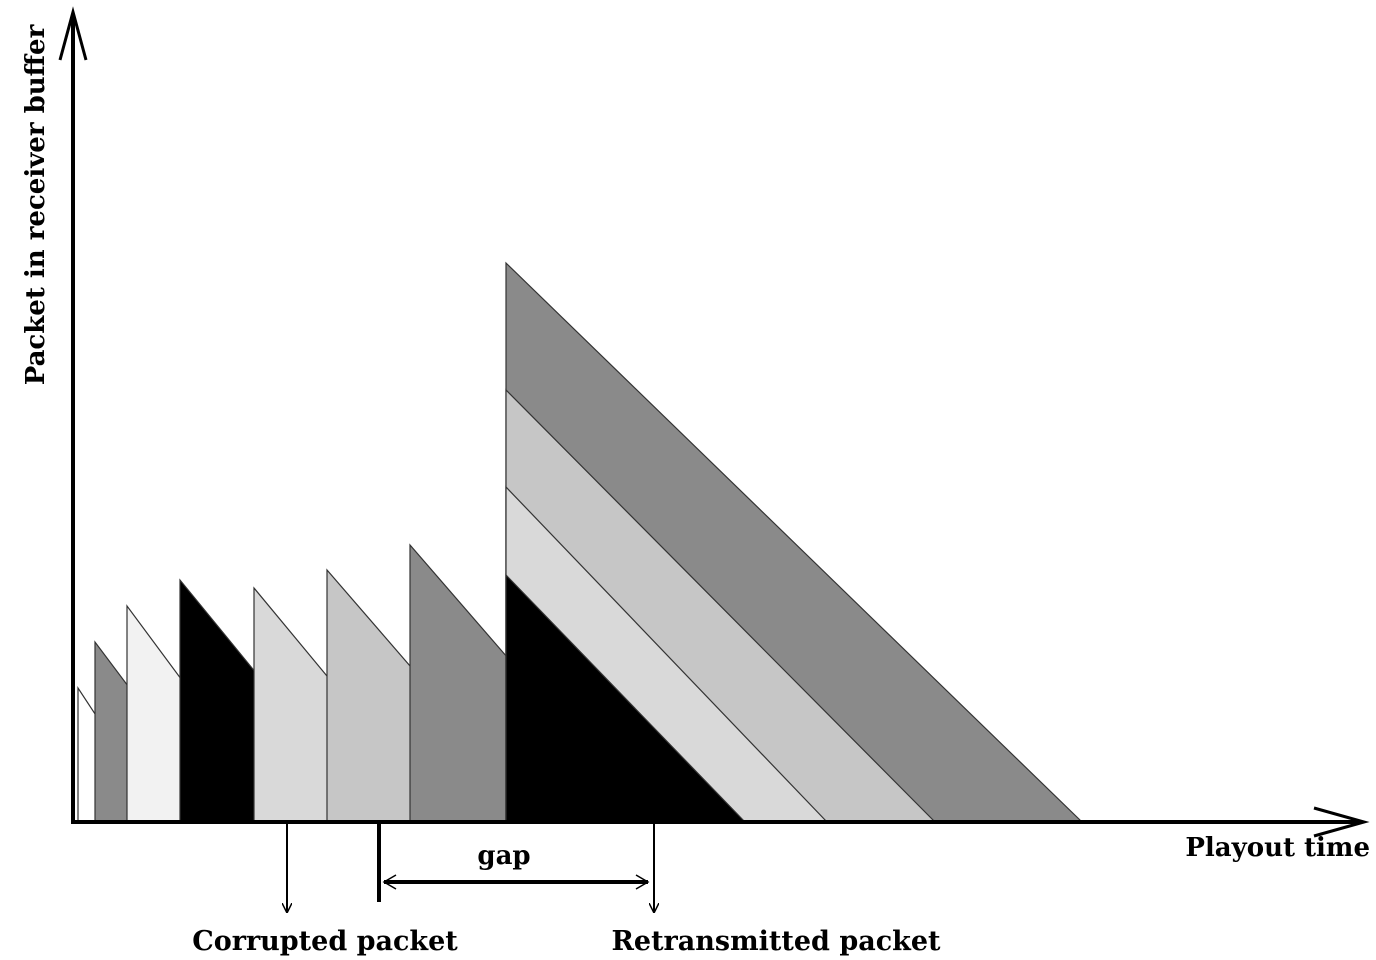 The width and height of the screenshot is (1376, 960). I want to click on gap-right-arrowhead, so click(642, 882).